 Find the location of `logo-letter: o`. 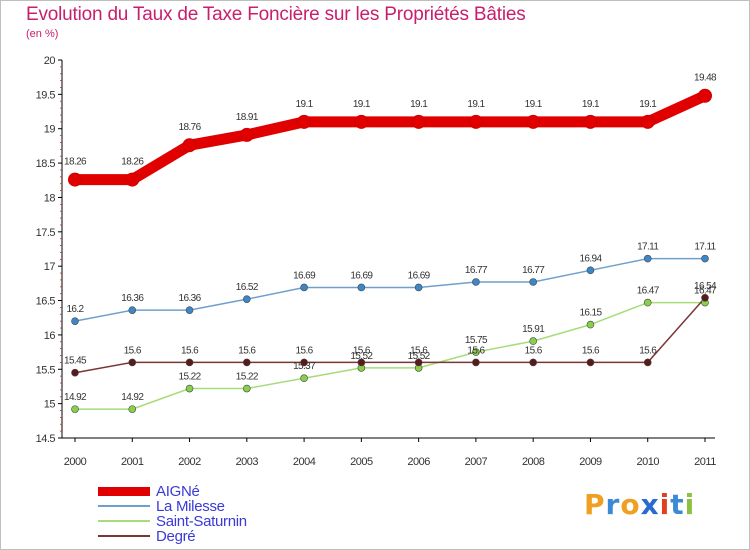

logo-letter: o is located at coordinates (630, 504).